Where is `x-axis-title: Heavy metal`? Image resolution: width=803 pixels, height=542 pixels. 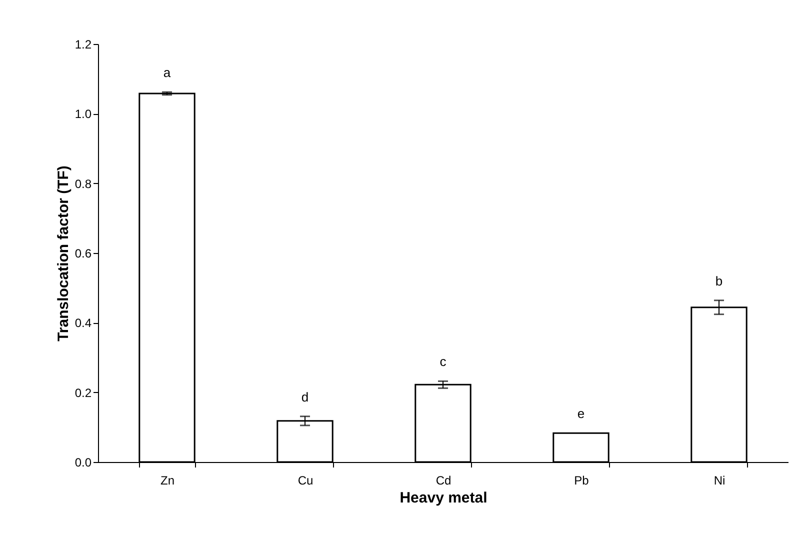
x-axis-title: Heavy metal is located at coordinates (444, 498).